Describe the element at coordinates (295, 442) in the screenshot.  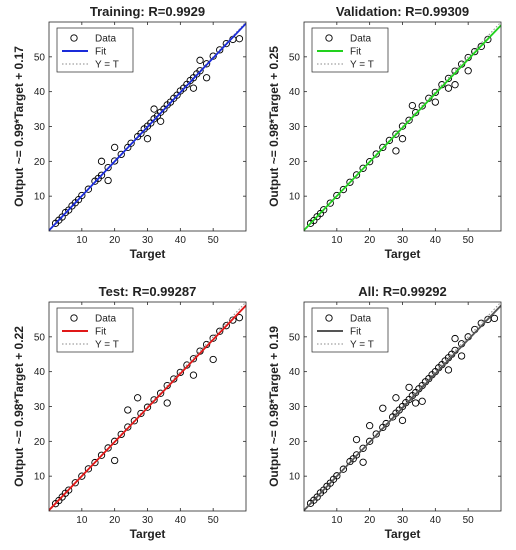
I see `y-tick-label: 20` at that location.